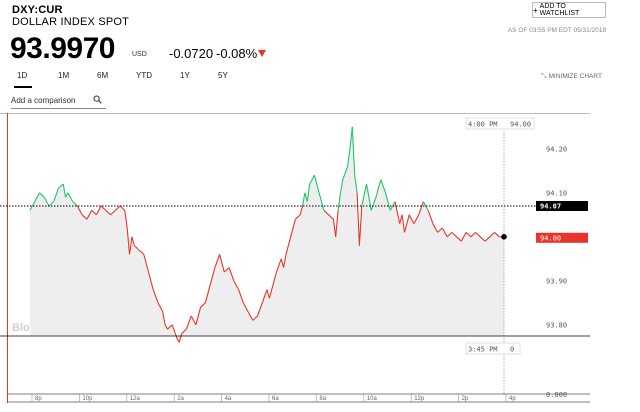 The height and width of the screenshot is (412, 640). Describe the element at coordinates (556, 193) in the screenshot. I see `y-tick-label: 94.10` at that location.